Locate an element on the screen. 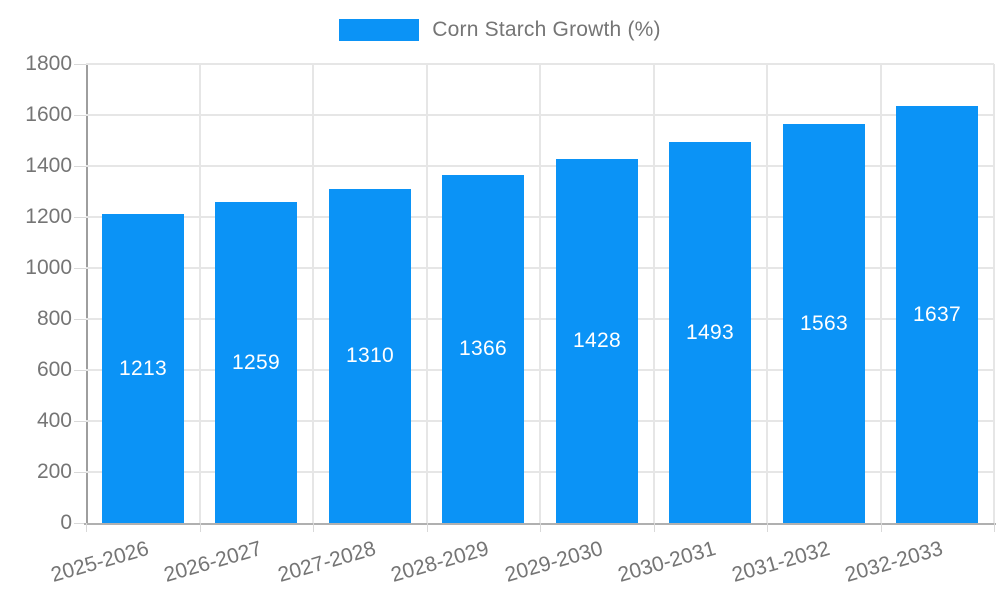  legend: Corn Starch Growth (%) is located at coordinates (500, 30).